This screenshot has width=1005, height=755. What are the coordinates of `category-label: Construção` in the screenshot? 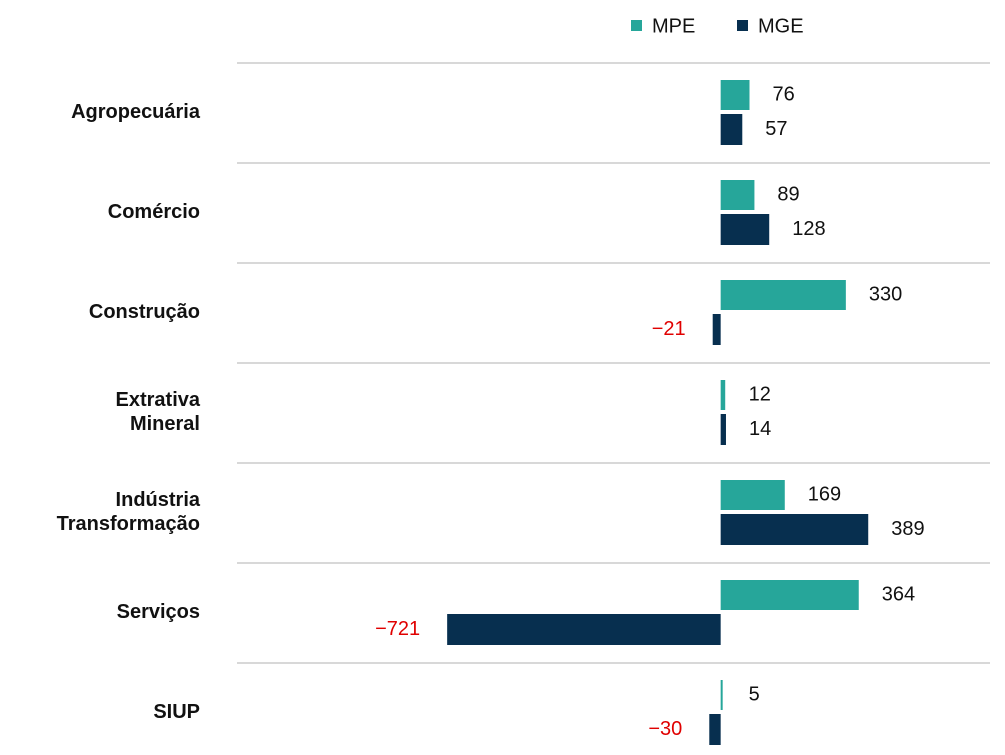 It's located at (144, 312).